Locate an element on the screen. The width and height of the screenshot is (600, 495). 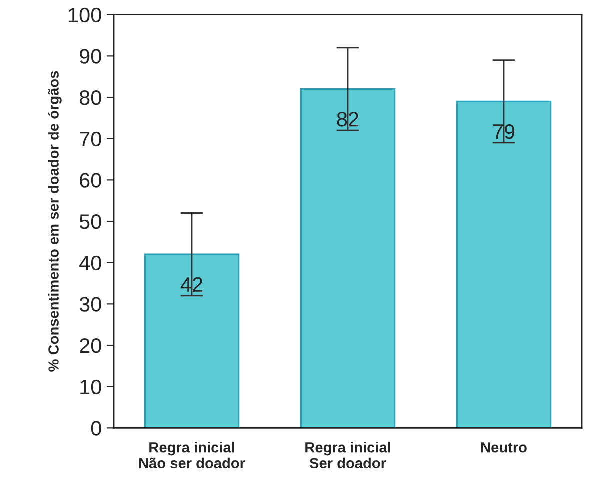
y-tick-label: 90 is located at coordinates (91, 56).